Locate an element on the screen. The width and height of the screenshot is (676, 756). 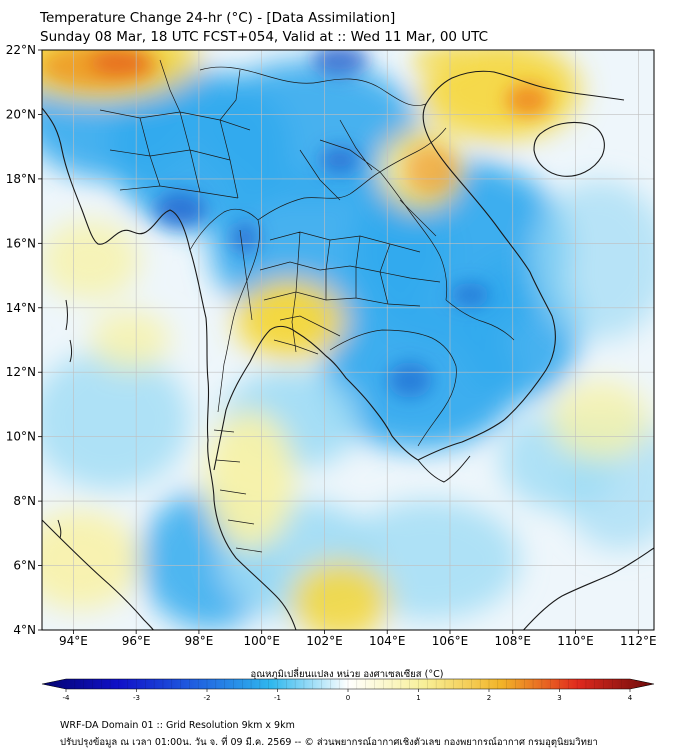
andaman-islands is located at coordinates (64, 419).